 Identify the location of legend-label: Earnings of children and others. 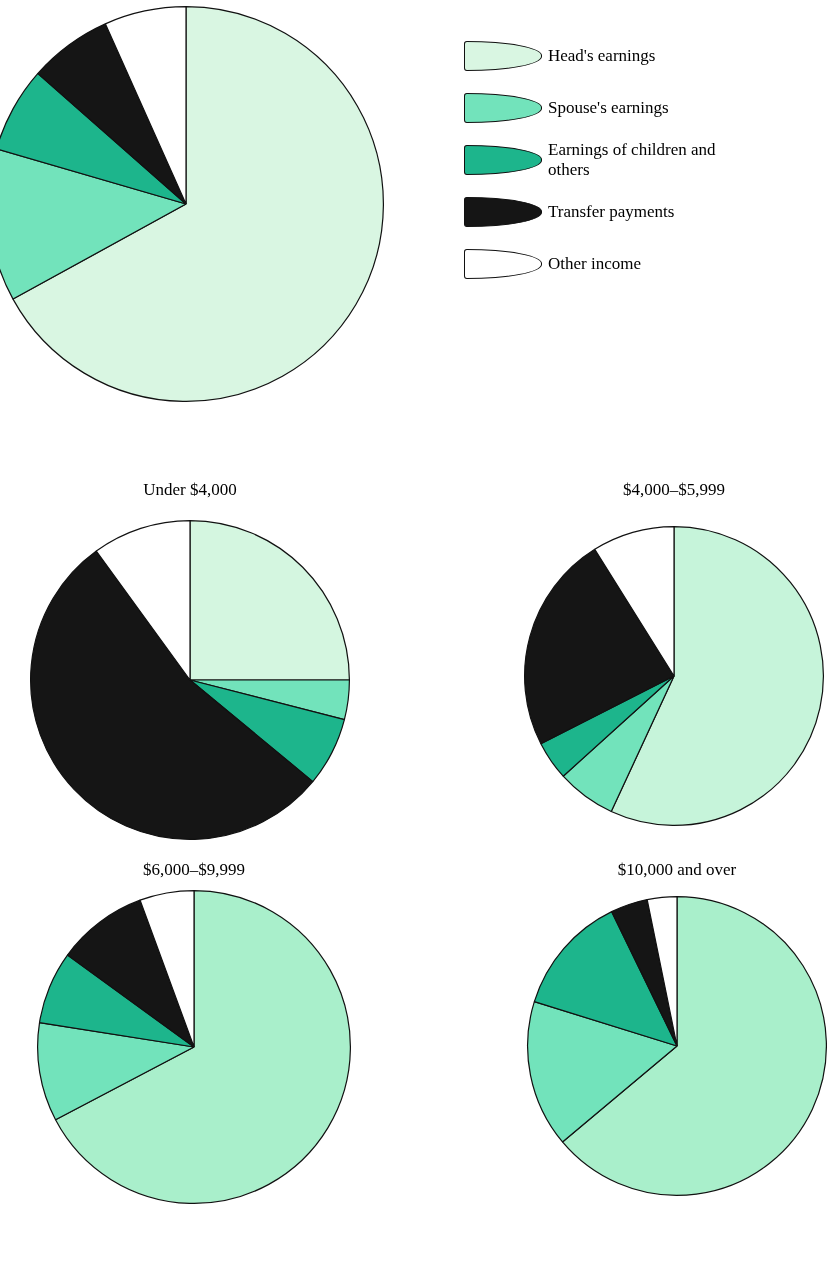
(632, 160).